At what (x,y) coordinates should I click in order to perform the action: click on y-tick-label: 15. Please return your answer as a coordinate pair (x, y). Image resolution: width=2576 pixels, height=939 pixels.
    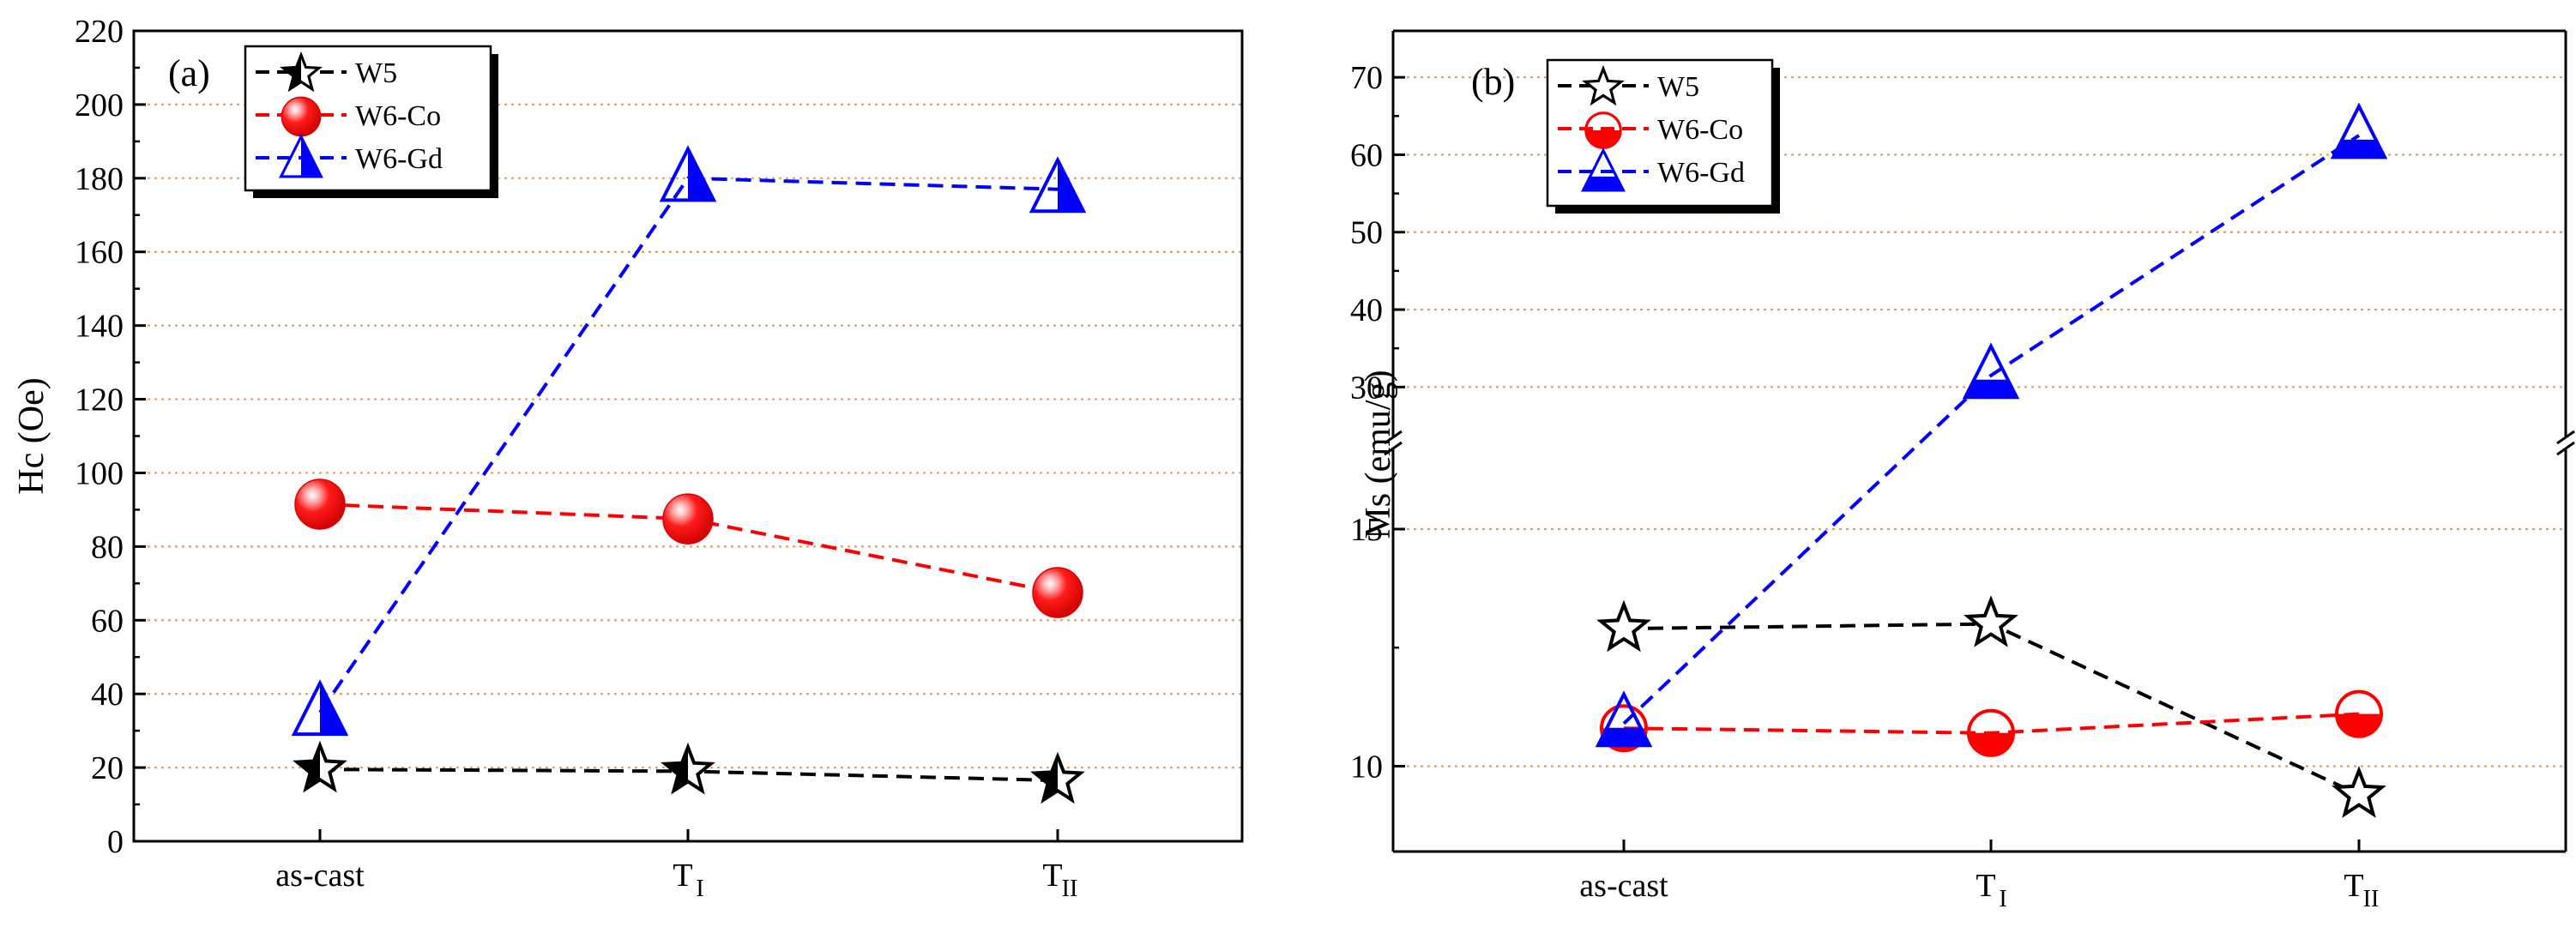
    Looking at the image, I should click on (1366, 530).